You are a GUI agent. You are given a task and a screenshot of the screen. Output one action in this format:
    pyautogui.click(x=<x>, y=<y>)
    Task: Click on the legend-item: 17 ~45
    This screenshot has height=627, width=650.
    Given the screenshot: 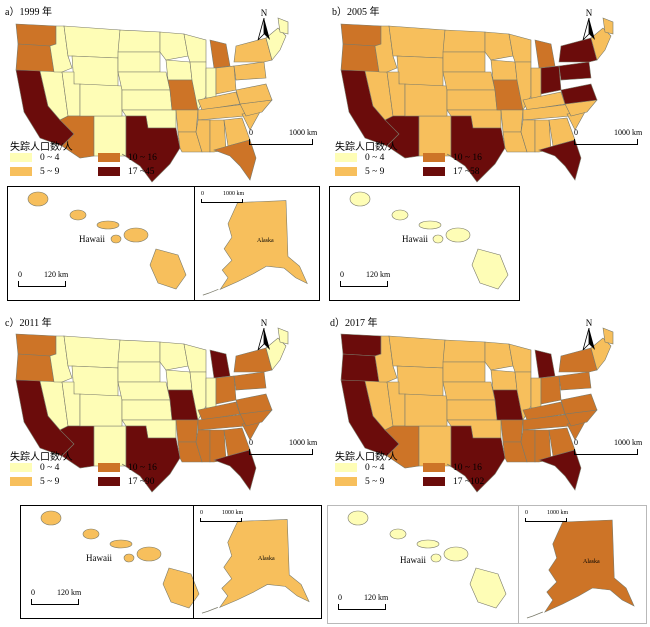 What is the action you would take?
    pyautogui.click(x=126, y=172)
    